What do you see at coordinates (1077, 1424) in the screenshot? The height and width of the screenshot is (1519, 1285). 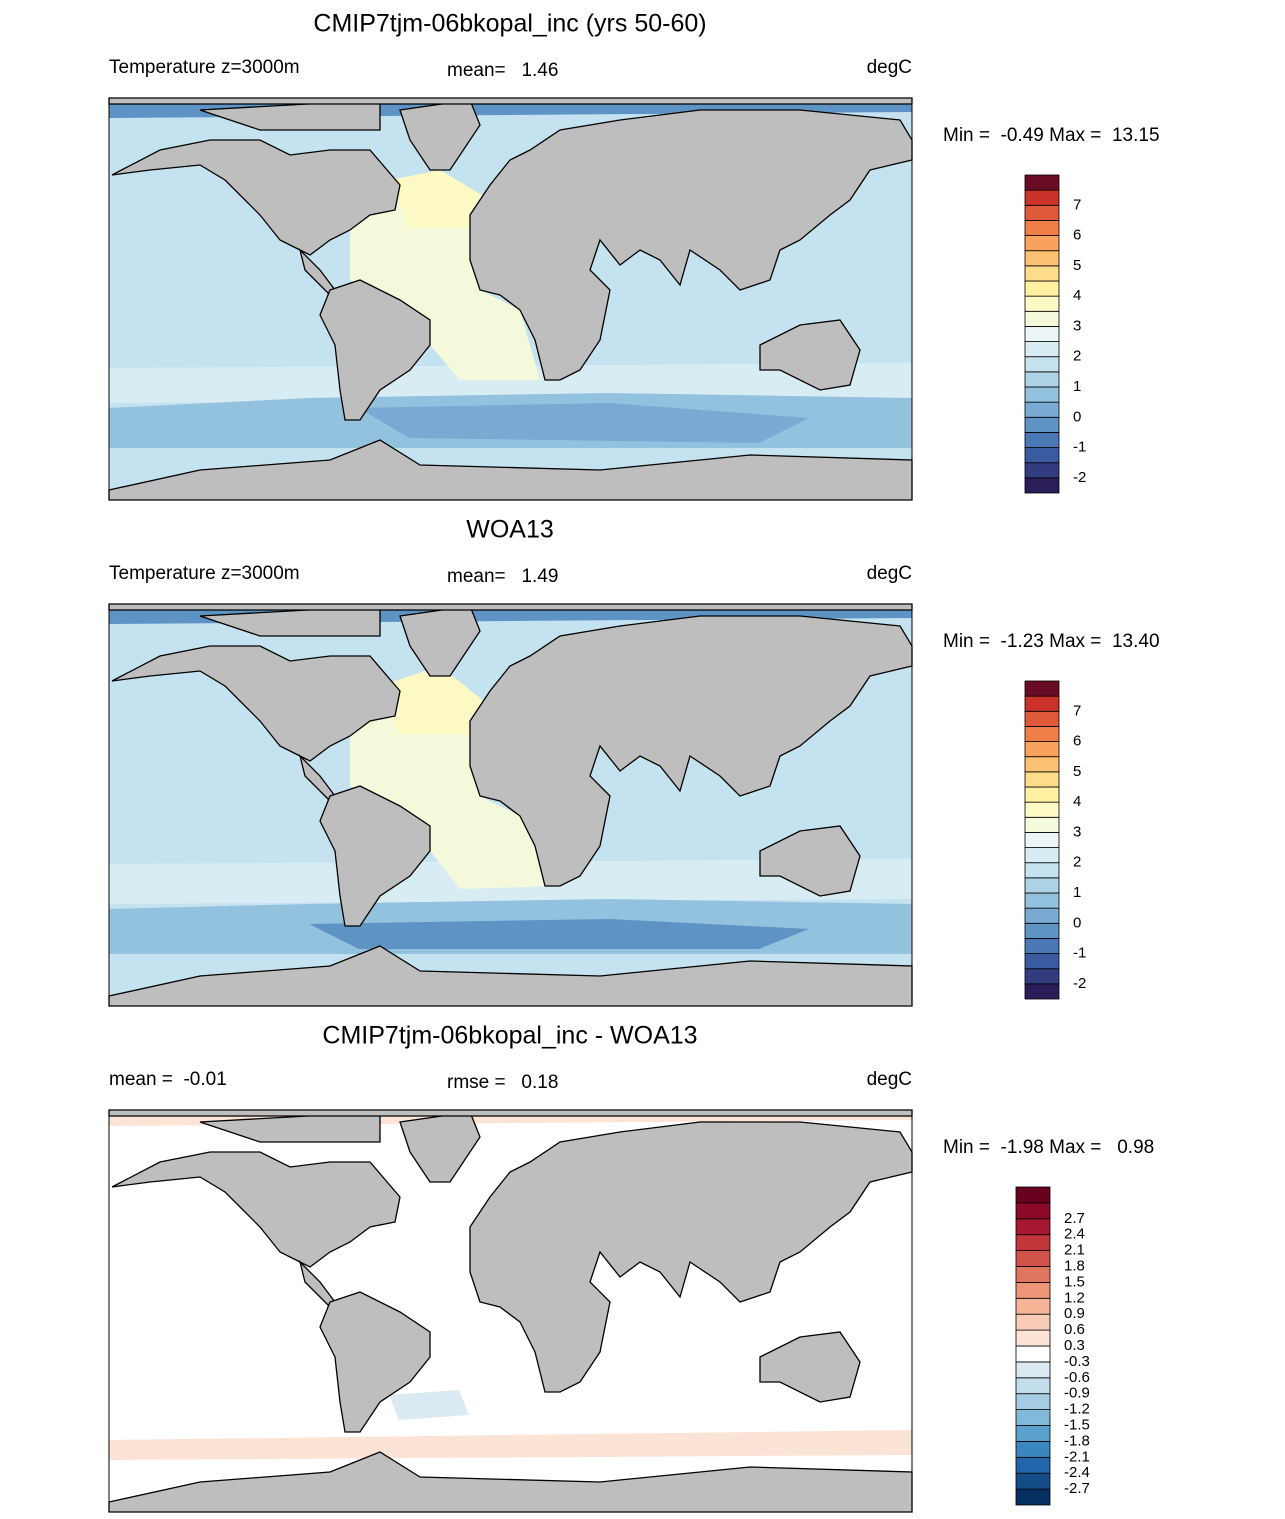 I see `colorbar-label: -1.5` at bounding box center [1077, 1424].